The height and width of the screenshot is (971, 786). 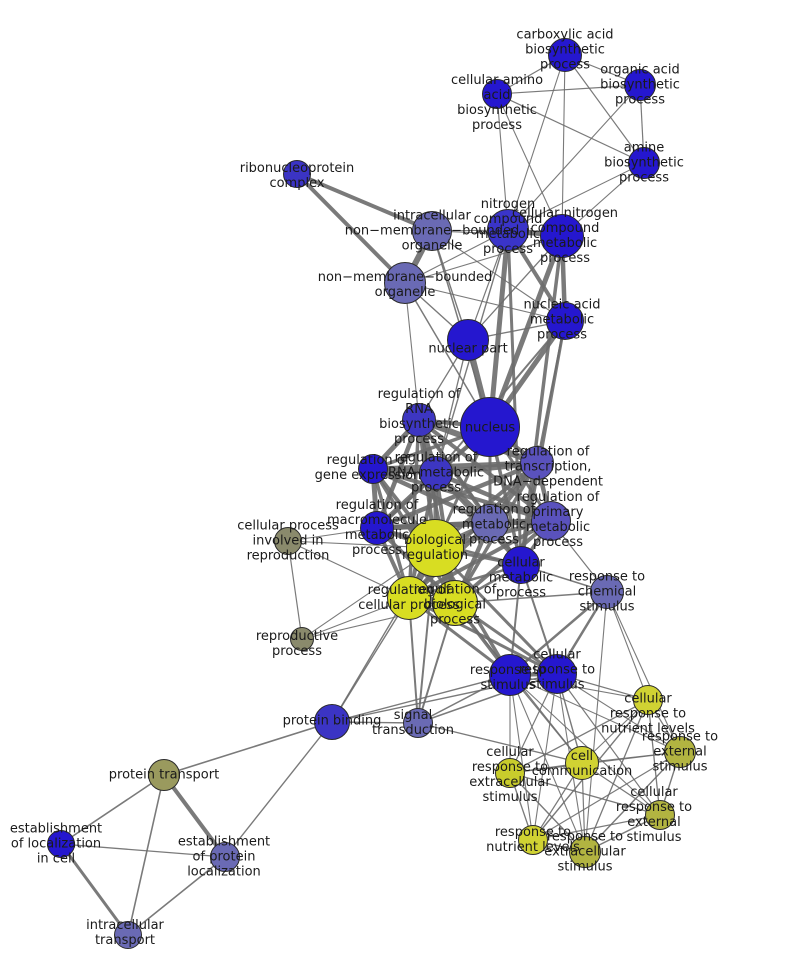 I want to click on graph-node-protein-binding, so click(x=332, y=722).